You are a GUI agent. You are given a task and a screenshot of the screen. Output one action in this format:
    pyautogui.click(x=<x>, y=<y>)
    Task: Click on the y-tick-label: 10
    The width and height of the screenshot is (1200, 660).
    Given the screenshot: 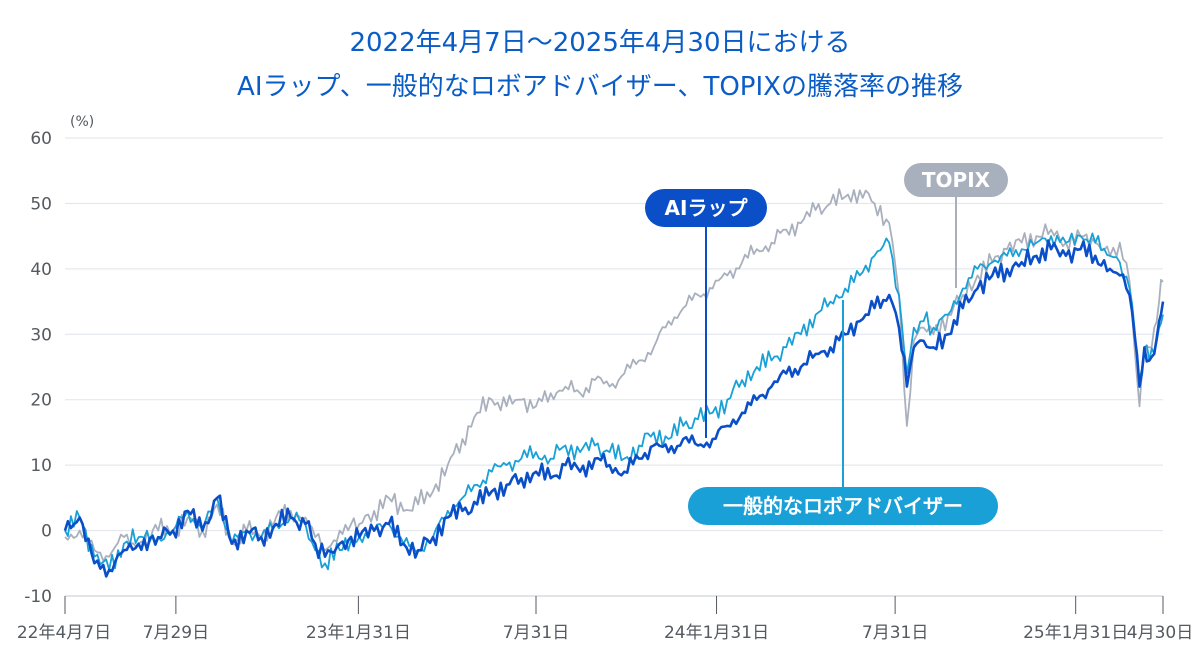 What is the action you would take?
    pyautogui.click(x=41, y=466)
    